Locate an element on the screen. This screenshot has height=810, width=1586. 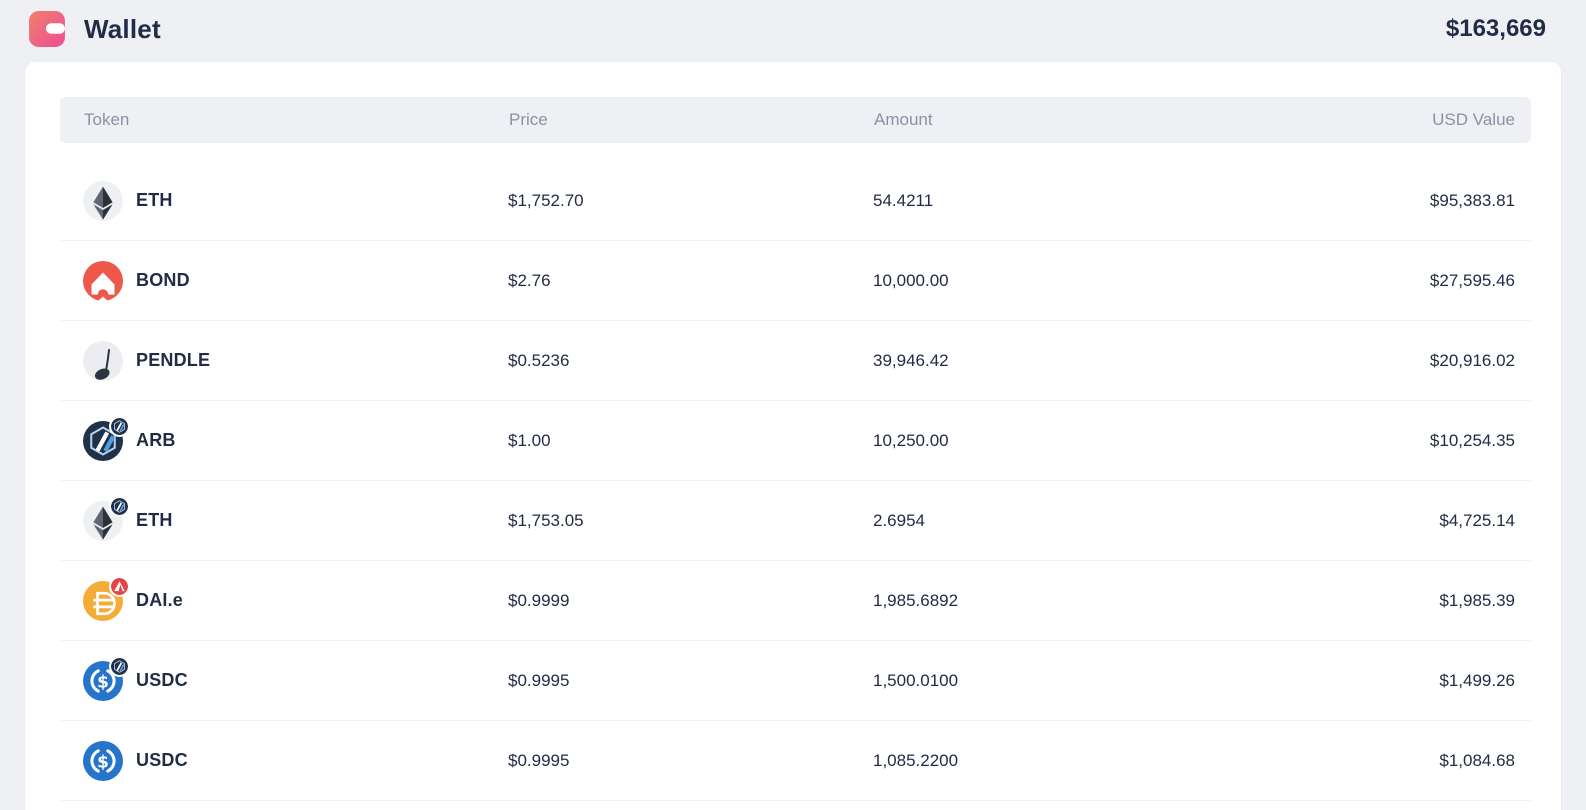
bond-icon is located at coordinates (103, 281).